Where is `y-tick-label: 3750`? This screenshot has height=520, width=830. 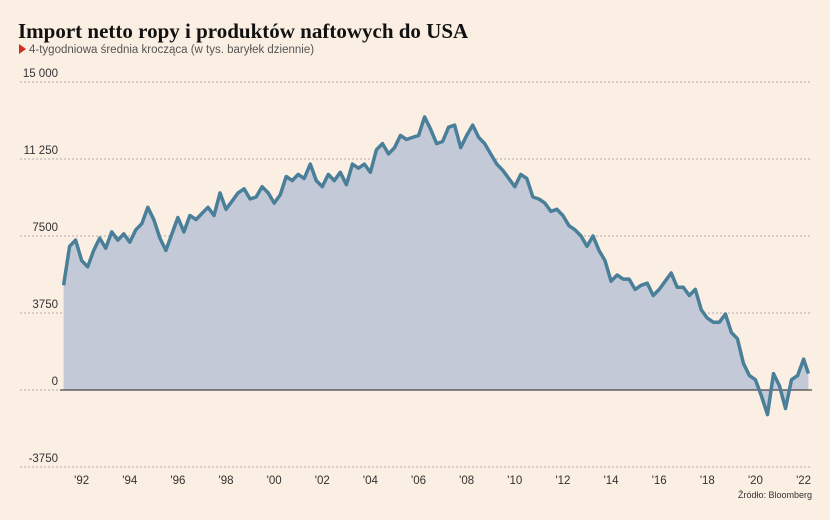
y-tick-label: 3750 is located at coordinates (45, 305).